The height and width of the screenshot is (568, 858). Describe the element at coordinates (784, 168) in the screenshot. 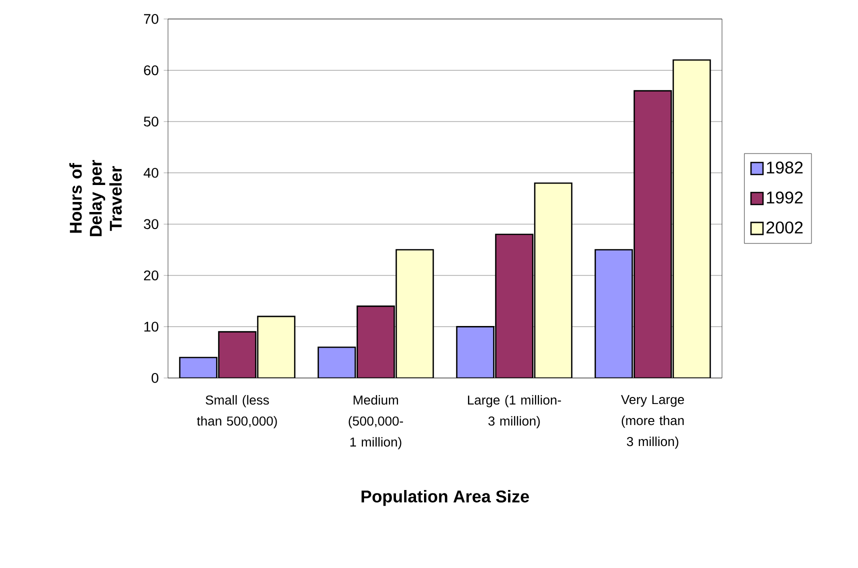

I see `legend-label: 1982` at that location.